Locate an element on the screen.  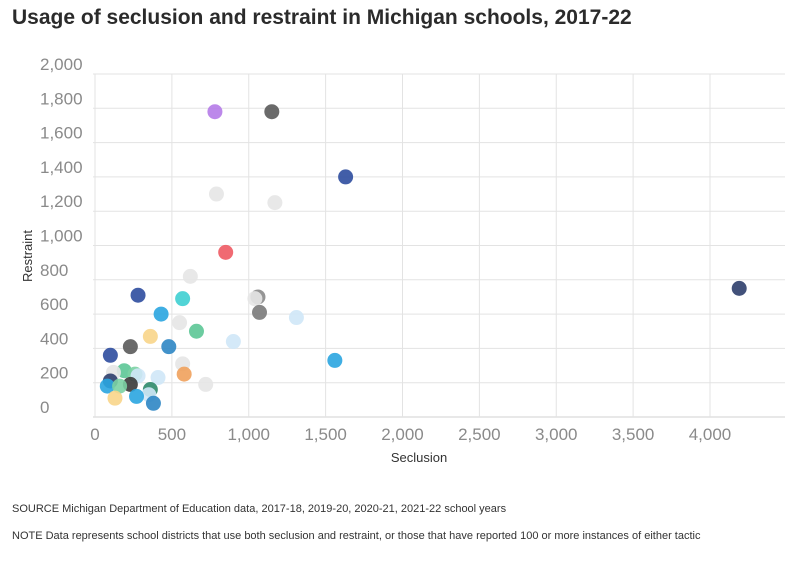
x-tick-labels: 0 500 1,000 1,500 2,000 2,500 3,000 3,500 4,000 is located at coordinates (410, 434).